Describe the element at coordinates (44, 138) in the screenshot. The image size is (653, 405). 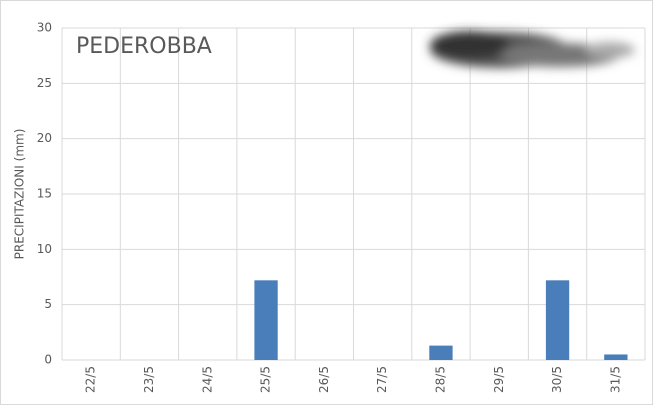
I see `y-tick-label: 20` at that location.